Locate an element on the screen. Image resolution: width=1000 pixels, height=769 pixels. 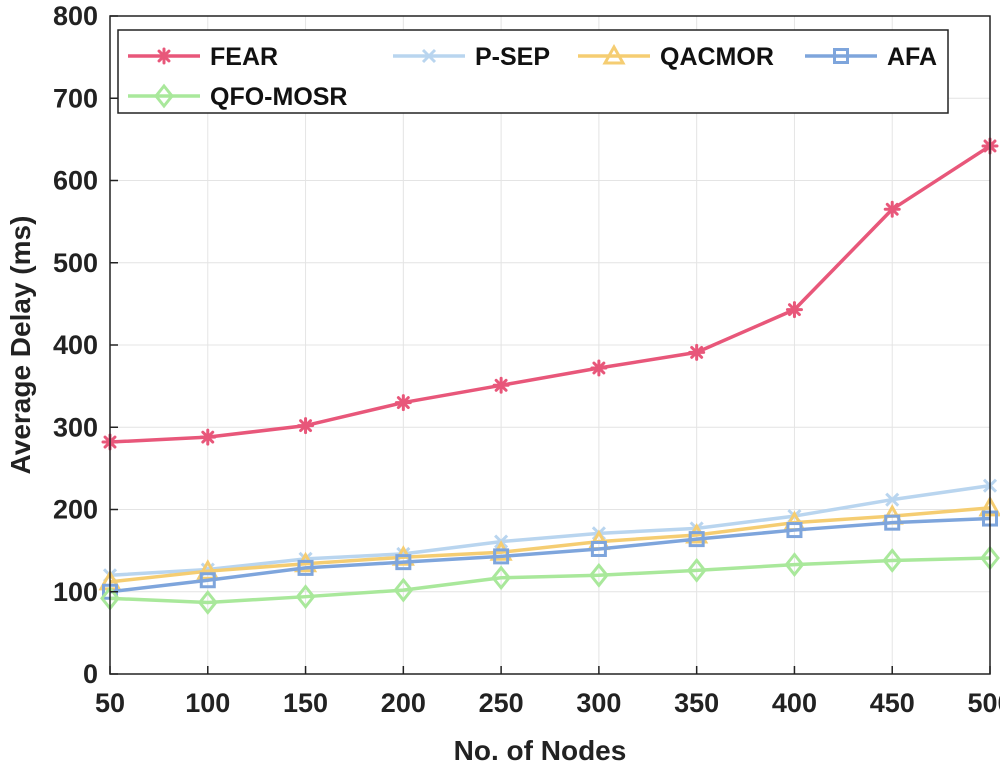
x-tick-label: 50 is located at coordinates (110, 703).